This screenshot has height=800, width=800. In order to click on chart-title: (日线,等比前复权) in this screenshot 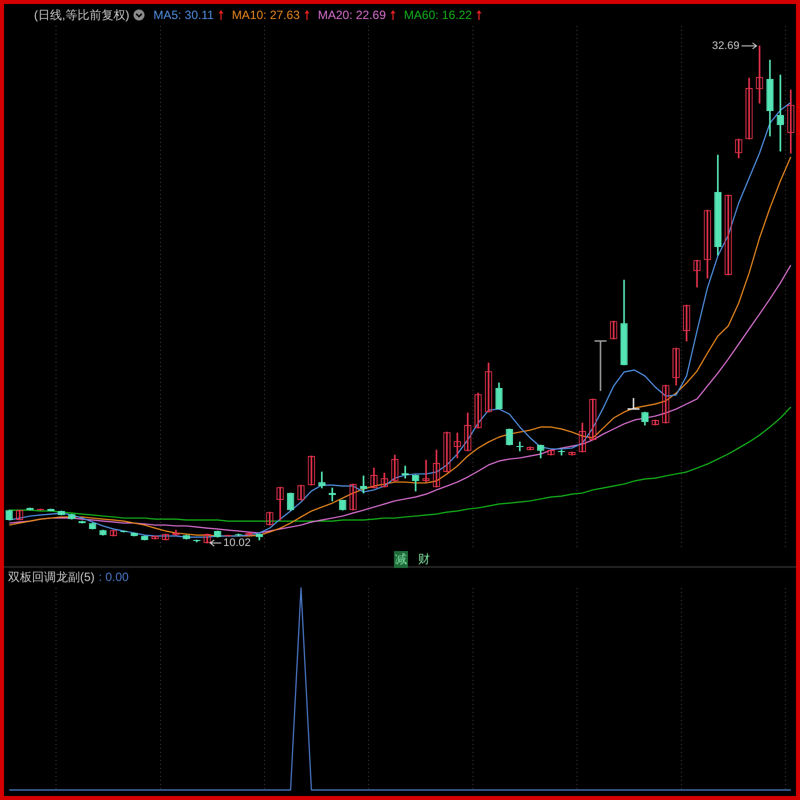, I will do `click(82, 15)`.